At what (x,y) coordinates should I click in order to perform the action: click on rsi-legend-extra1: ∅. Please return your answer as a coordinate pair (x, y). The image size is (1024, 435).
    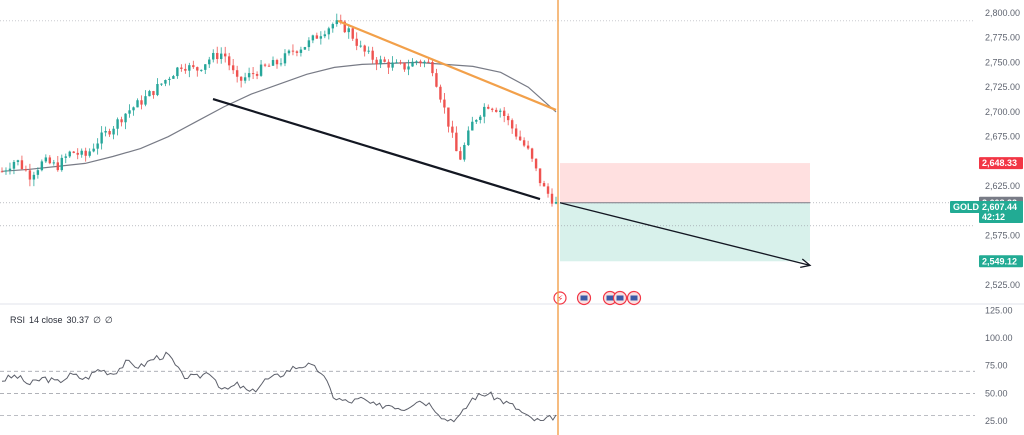
    Looking at the image, I should click on (97, 320).